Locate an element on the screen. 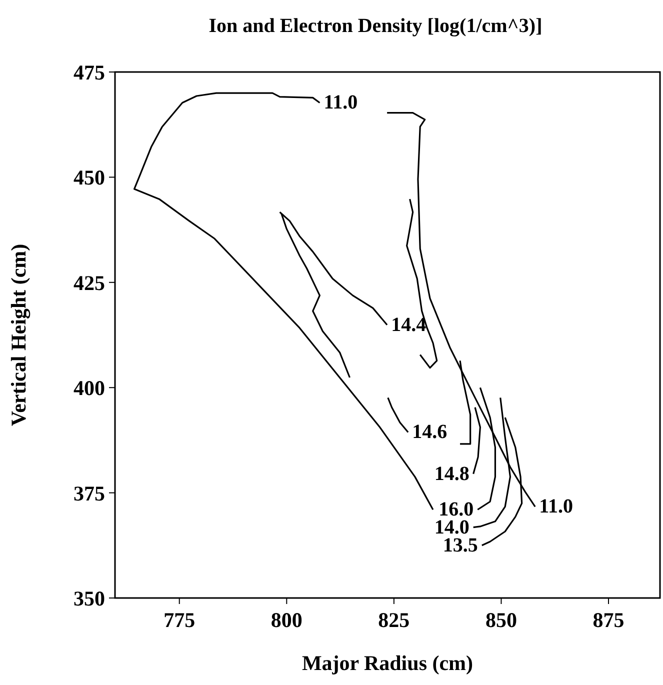  y-tick-label: 400 is located at coordinates (89, 388).